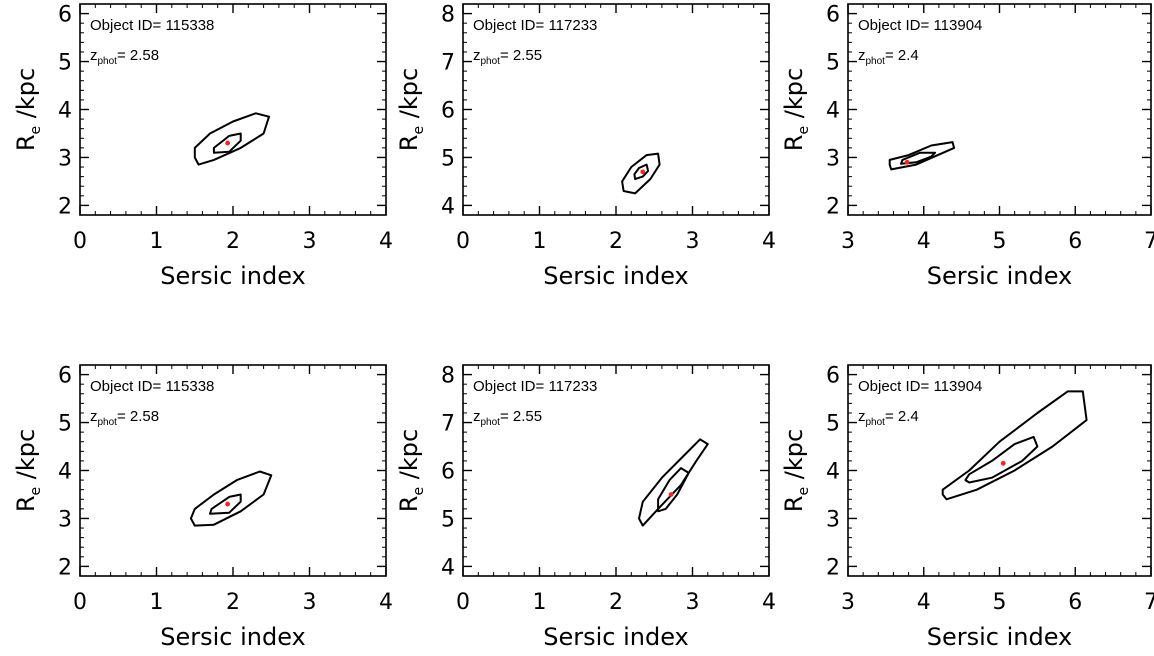 The height and width of the screenshot is (656, 1154). Describe the element at coordinates (94, 55) in the screenshot. I see `redshift-symbol: z` at that location.